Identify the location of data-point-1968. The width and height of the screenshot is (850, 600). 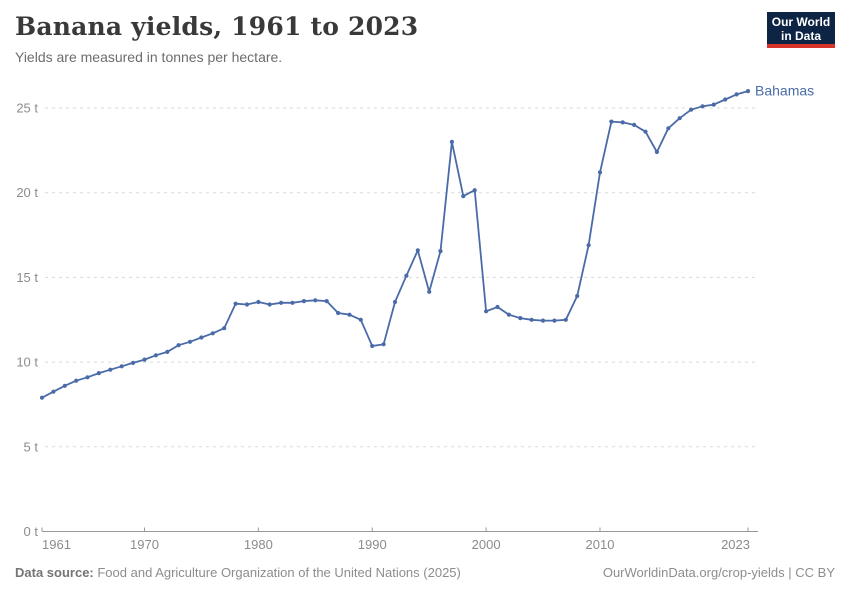
(121, 366).